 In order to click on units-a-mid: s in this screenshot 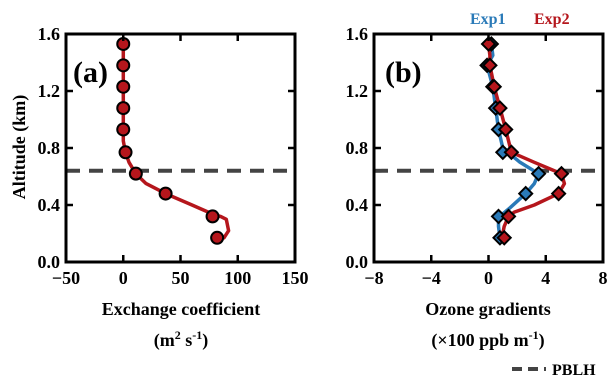, I will do `click(187, 340)`.